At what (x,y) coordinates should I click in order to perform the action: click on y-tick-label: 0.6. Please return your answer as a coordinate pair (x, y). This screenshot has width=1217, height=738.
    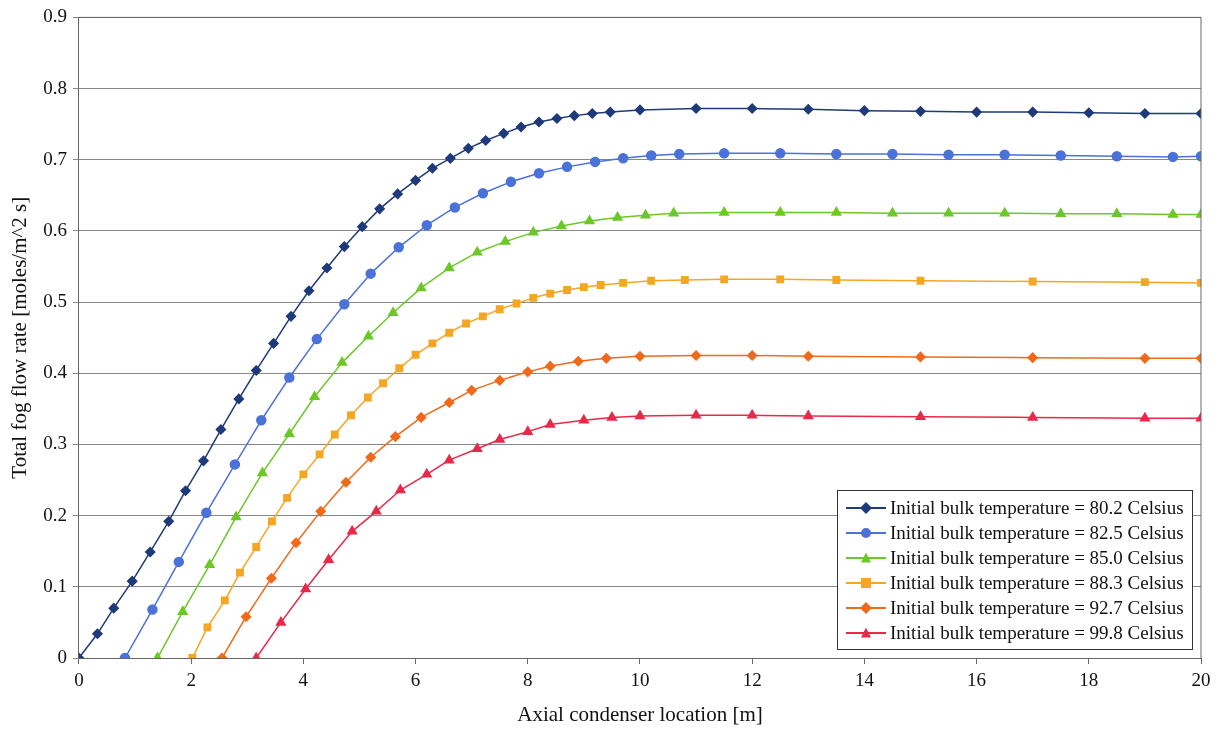
    Looking at the image, I should click on (55, 229).